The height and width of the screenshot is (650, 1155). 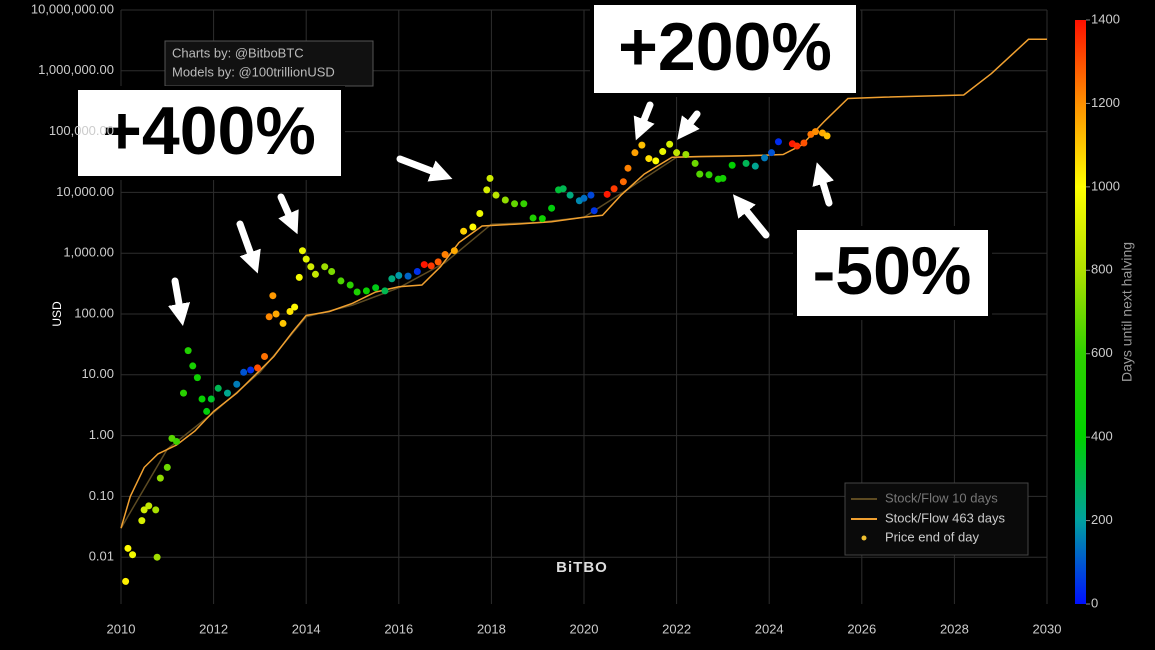 I want to click on x-tick-label: 2030, so click(x=1047, y=628).